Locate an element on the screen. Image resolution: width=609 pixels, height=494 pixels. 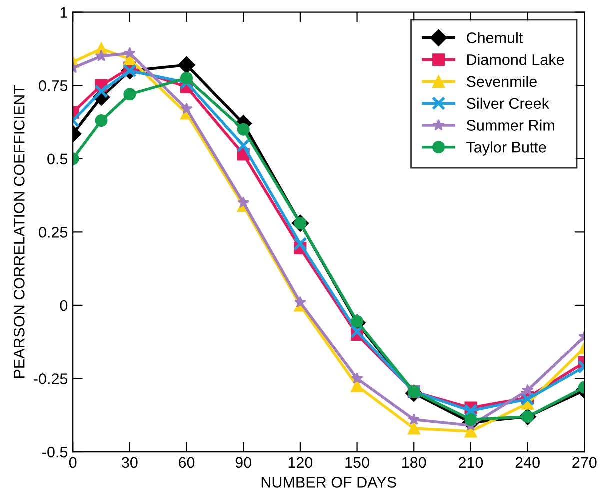
x-tick-label: 240 is located at coordinates (528, 462).